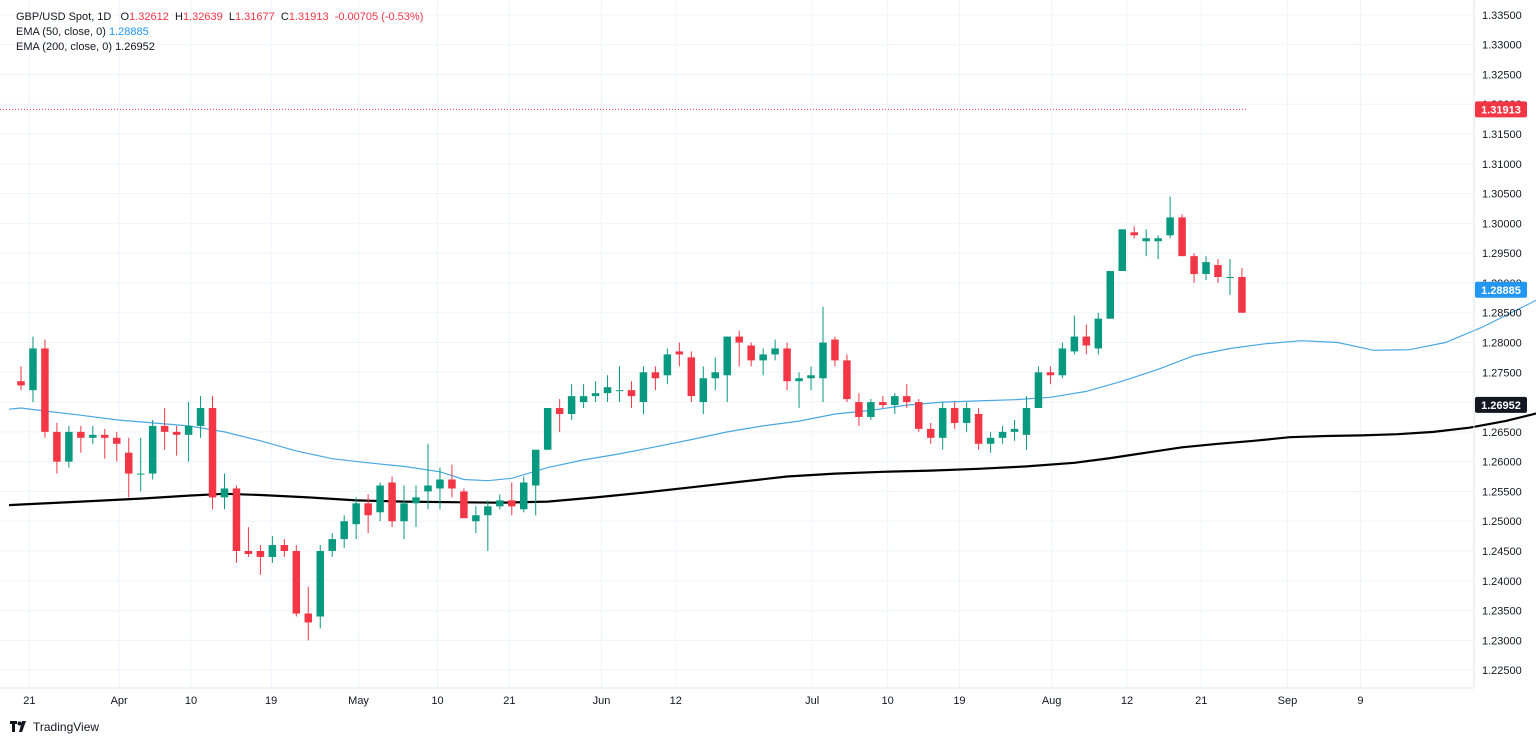 The width and height of the screenshot is (1536, 744). What do you see at coordinates (737, 697) in the screenshot?
I see `time-axis: 21 Apr 10 19 May 10 21 Jun 12 Jul 10 19 Aug 12 21 Sep 9` at bounding box center [737, 697].